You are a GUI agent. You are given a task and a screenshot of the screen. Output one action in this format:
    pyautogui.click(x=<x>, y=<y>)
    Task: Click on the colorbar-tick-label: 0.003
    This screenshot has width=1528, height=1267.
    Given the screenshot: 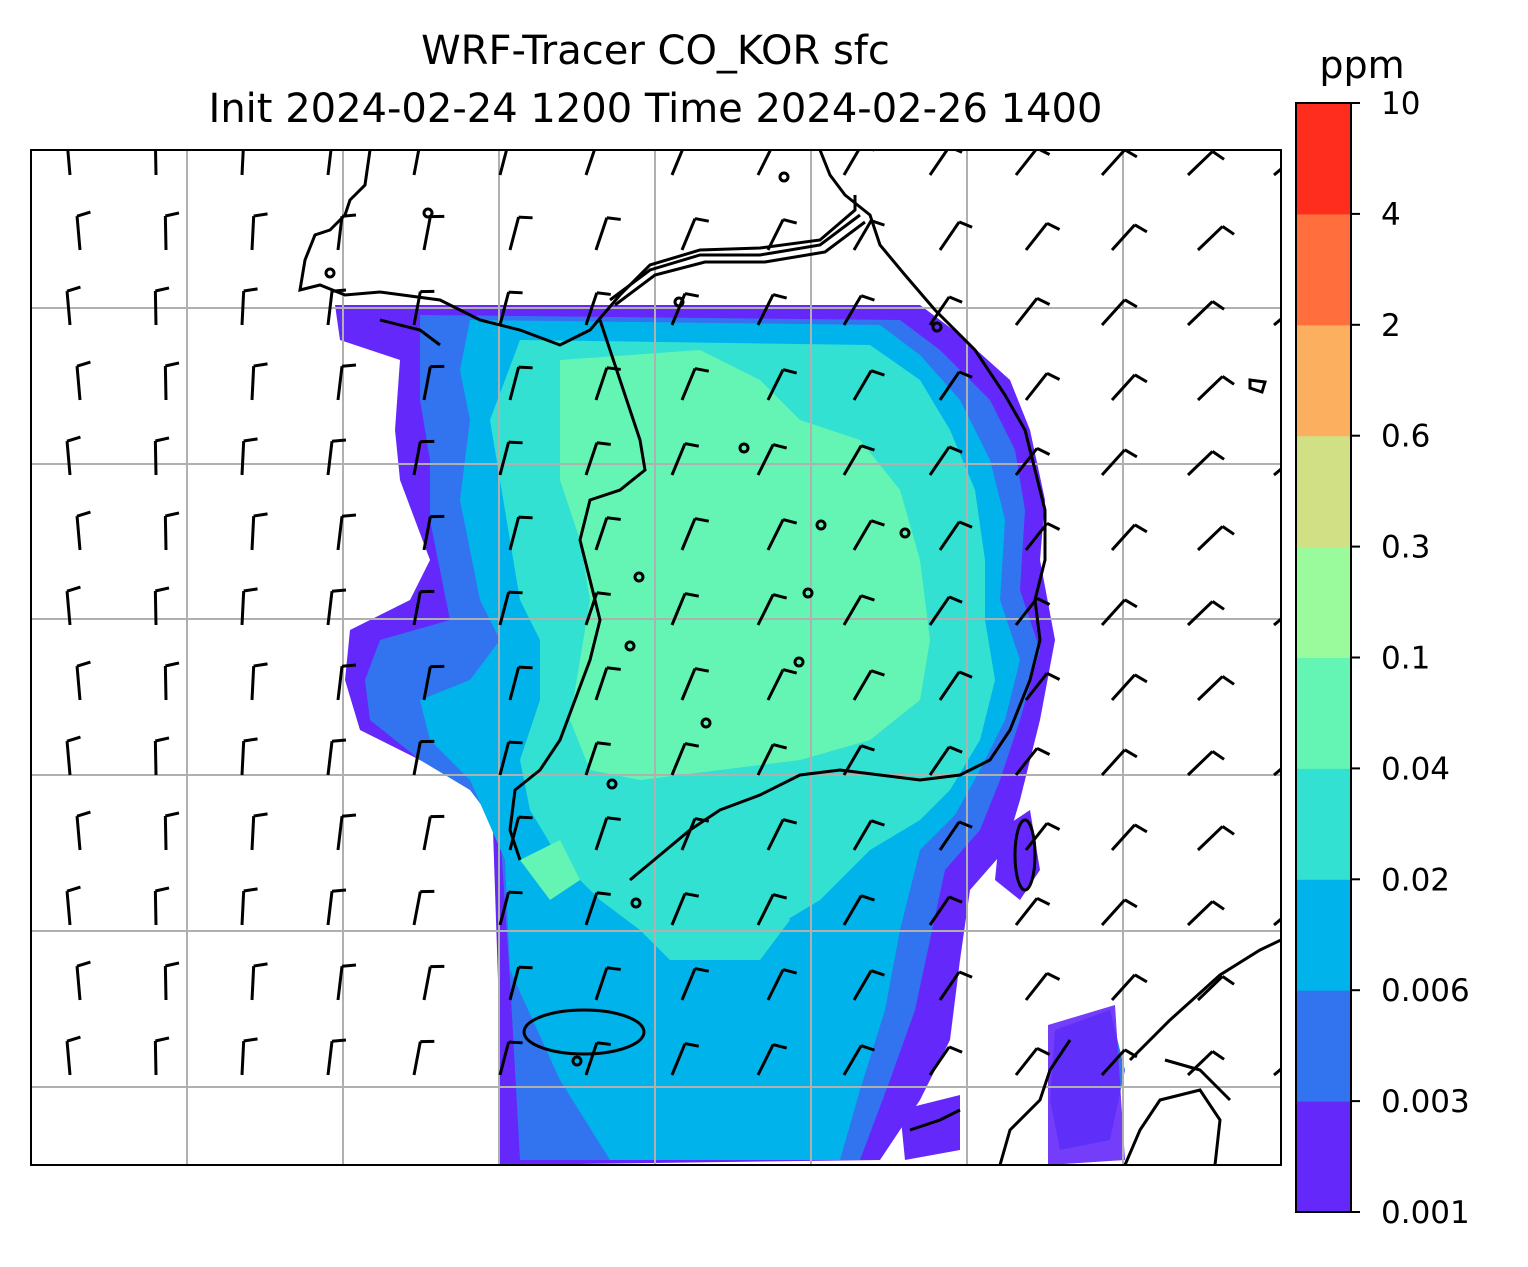 What is the action you would take?
    pyautogui.click(x=1425, y=1102)
    